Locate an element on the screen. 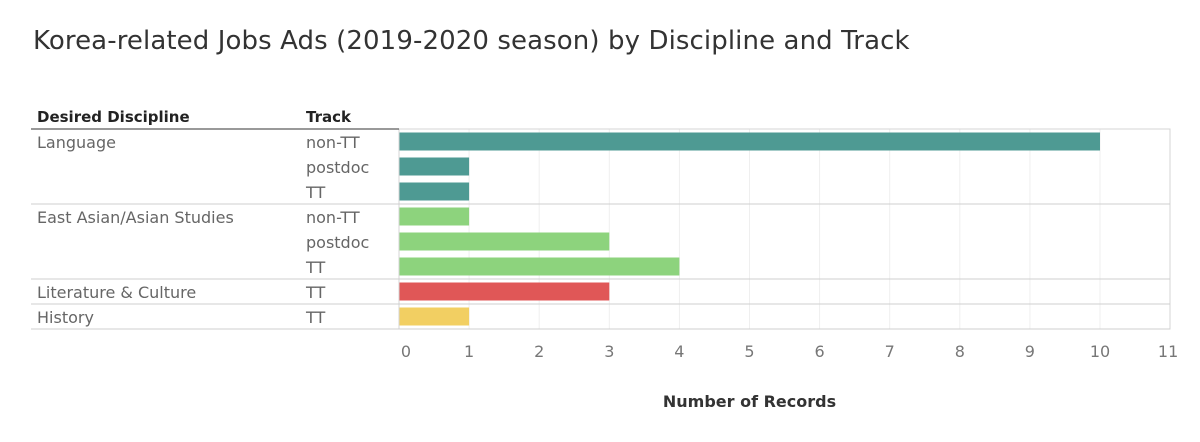 The height and width of the screenshot is (442, 1200). x-tick-label: 2 is located at coordinates (539, 351).